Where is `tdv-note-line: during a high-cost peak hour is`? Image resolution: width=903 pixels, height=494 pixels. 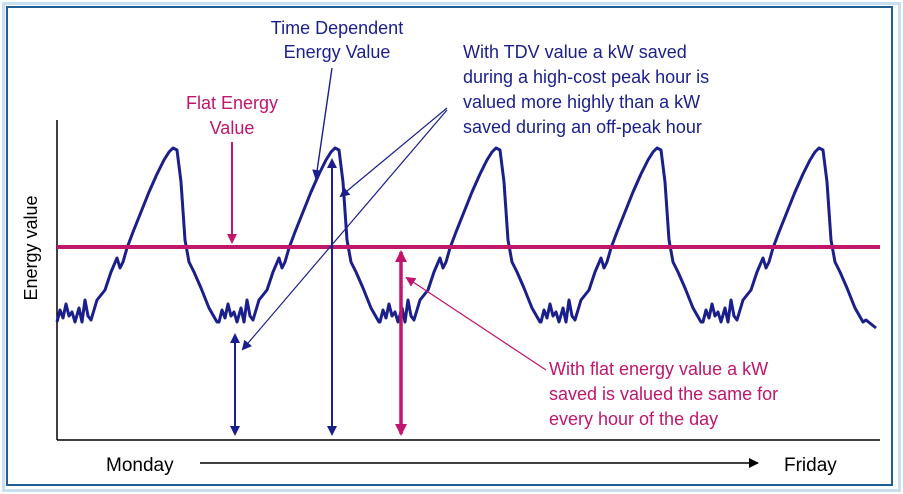
tdv-note-line: during a high-cost peak hour is is located at coordinates (586, 77).